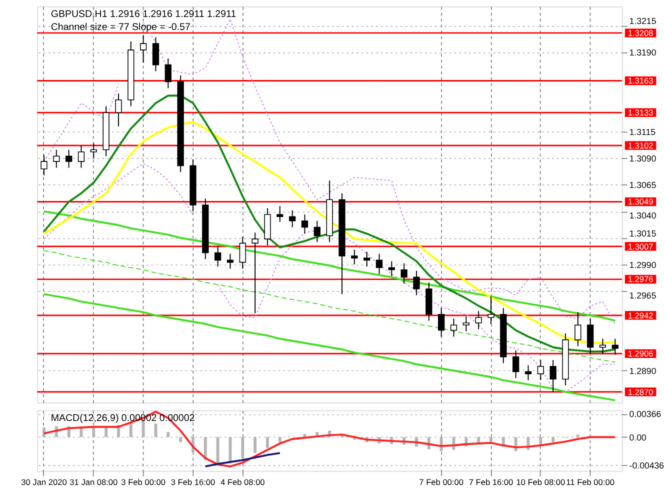 The image size is (665, 499). I want to click on ref-line-label: 1.2976, so click(641, 279).